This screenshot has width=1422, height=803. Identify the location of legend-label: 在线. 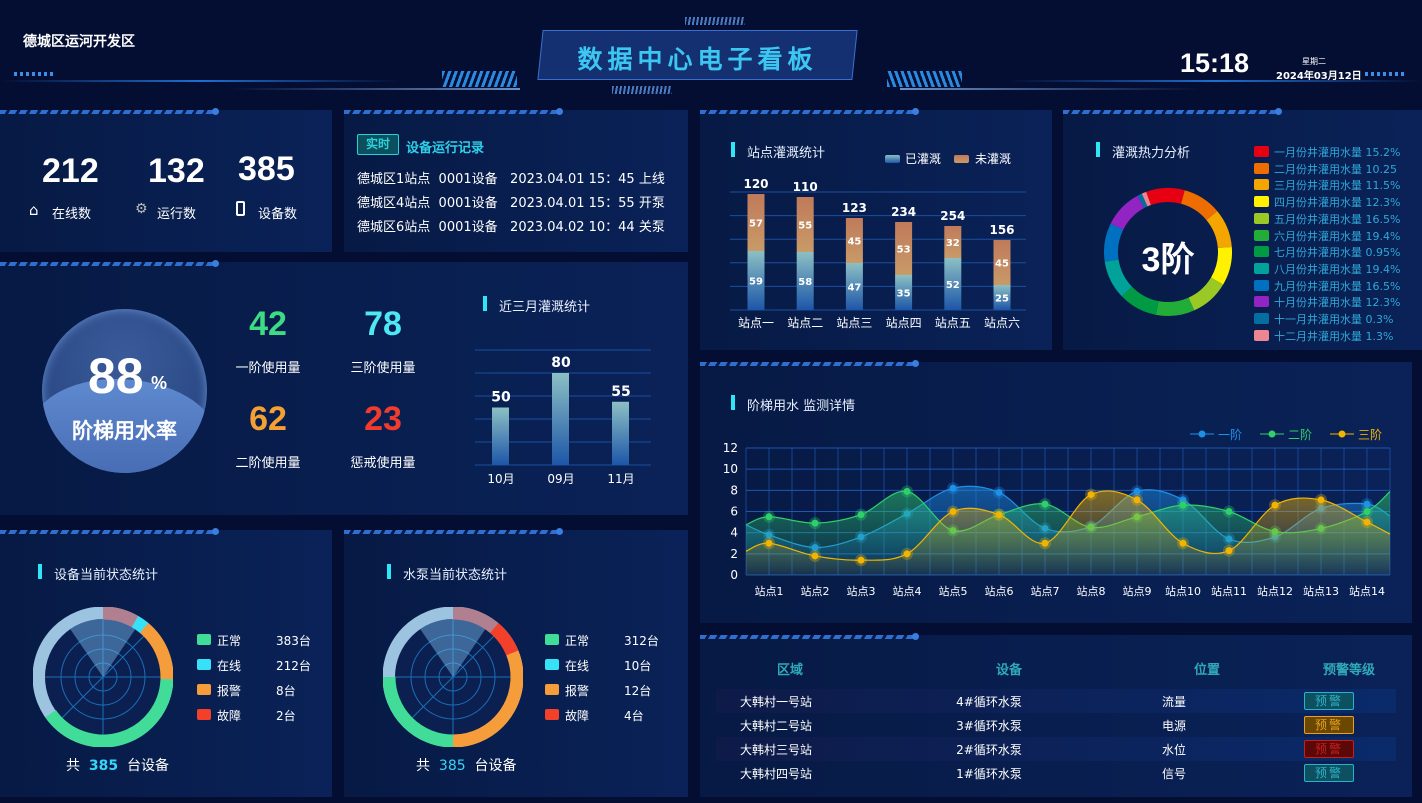
(577, 666).